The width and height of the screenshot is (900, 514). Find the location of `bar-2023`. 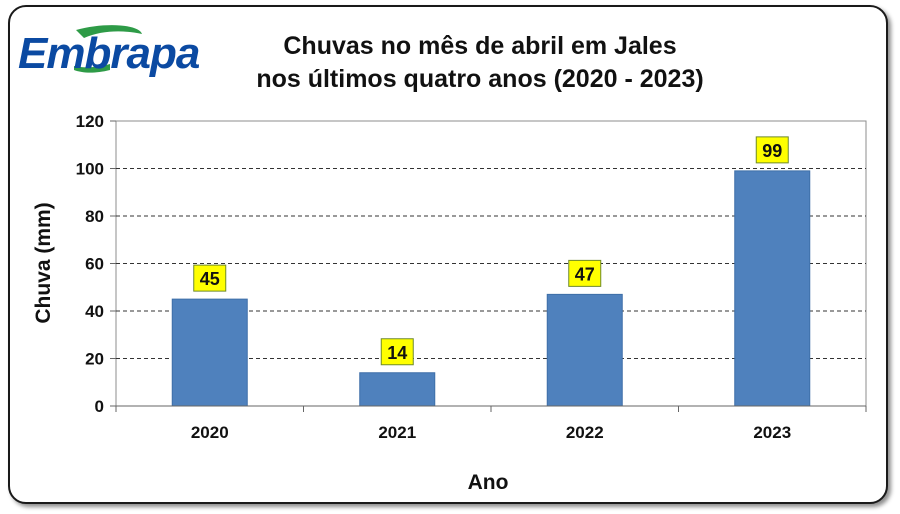

bar-2023 is located at coordinates (772, 288).